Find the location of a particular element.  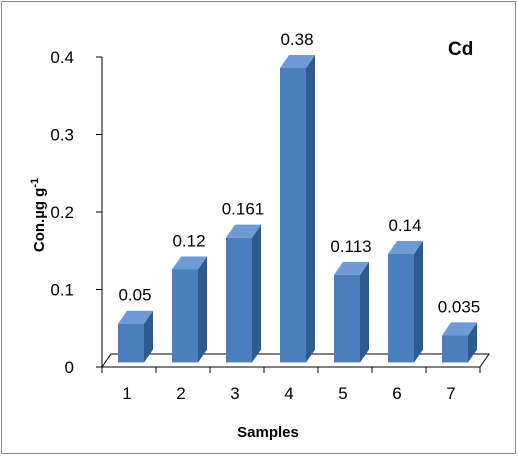

y-tick-label: 0.2 is located at coordinates (62, 212).